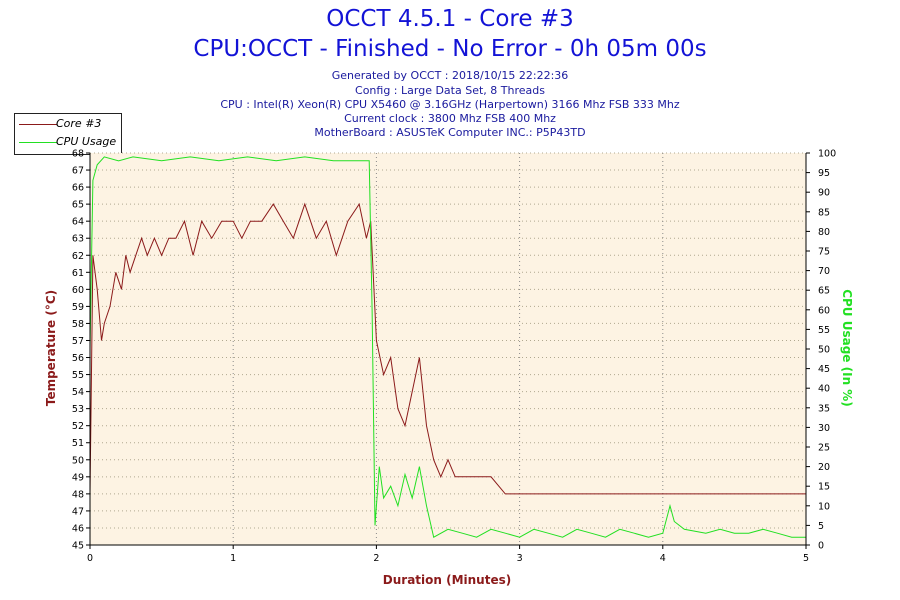  Describe the element at coordinates (806, 558) in the screenshot. I see `x-tick-label: 5` at that location.